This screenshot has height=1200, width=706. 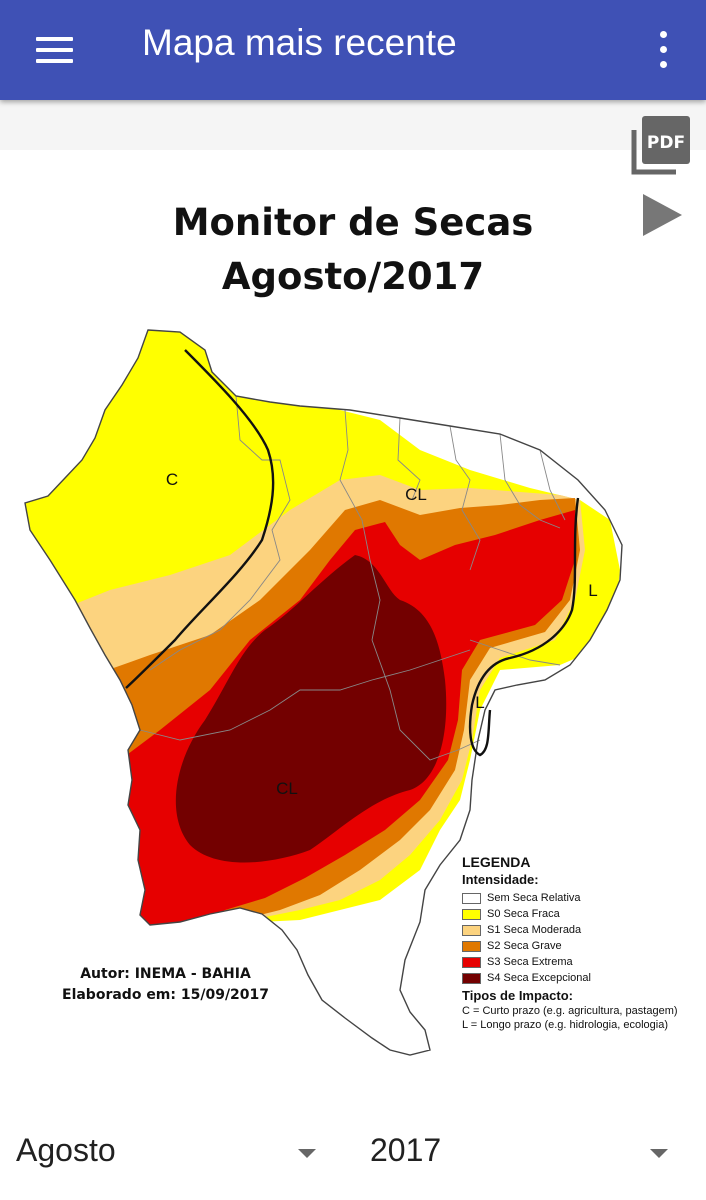 I want to click on legend-item-label: S0 Seca Fraca, so click(x=523, y=914).